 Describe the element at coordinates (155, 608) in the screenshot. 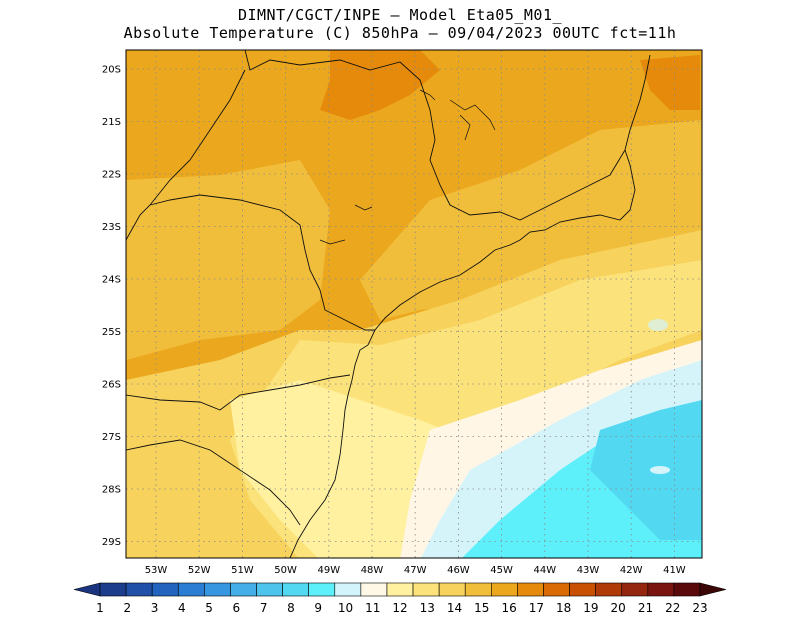

I see `colorbar-label: 3` at that location.